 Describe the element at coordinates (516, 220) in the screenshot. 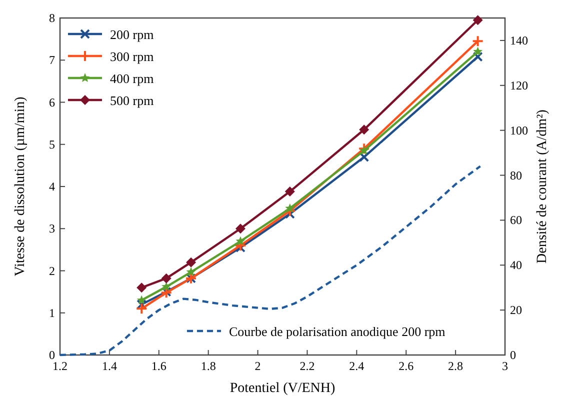

I see `y2-tick-label: 60` at that location.